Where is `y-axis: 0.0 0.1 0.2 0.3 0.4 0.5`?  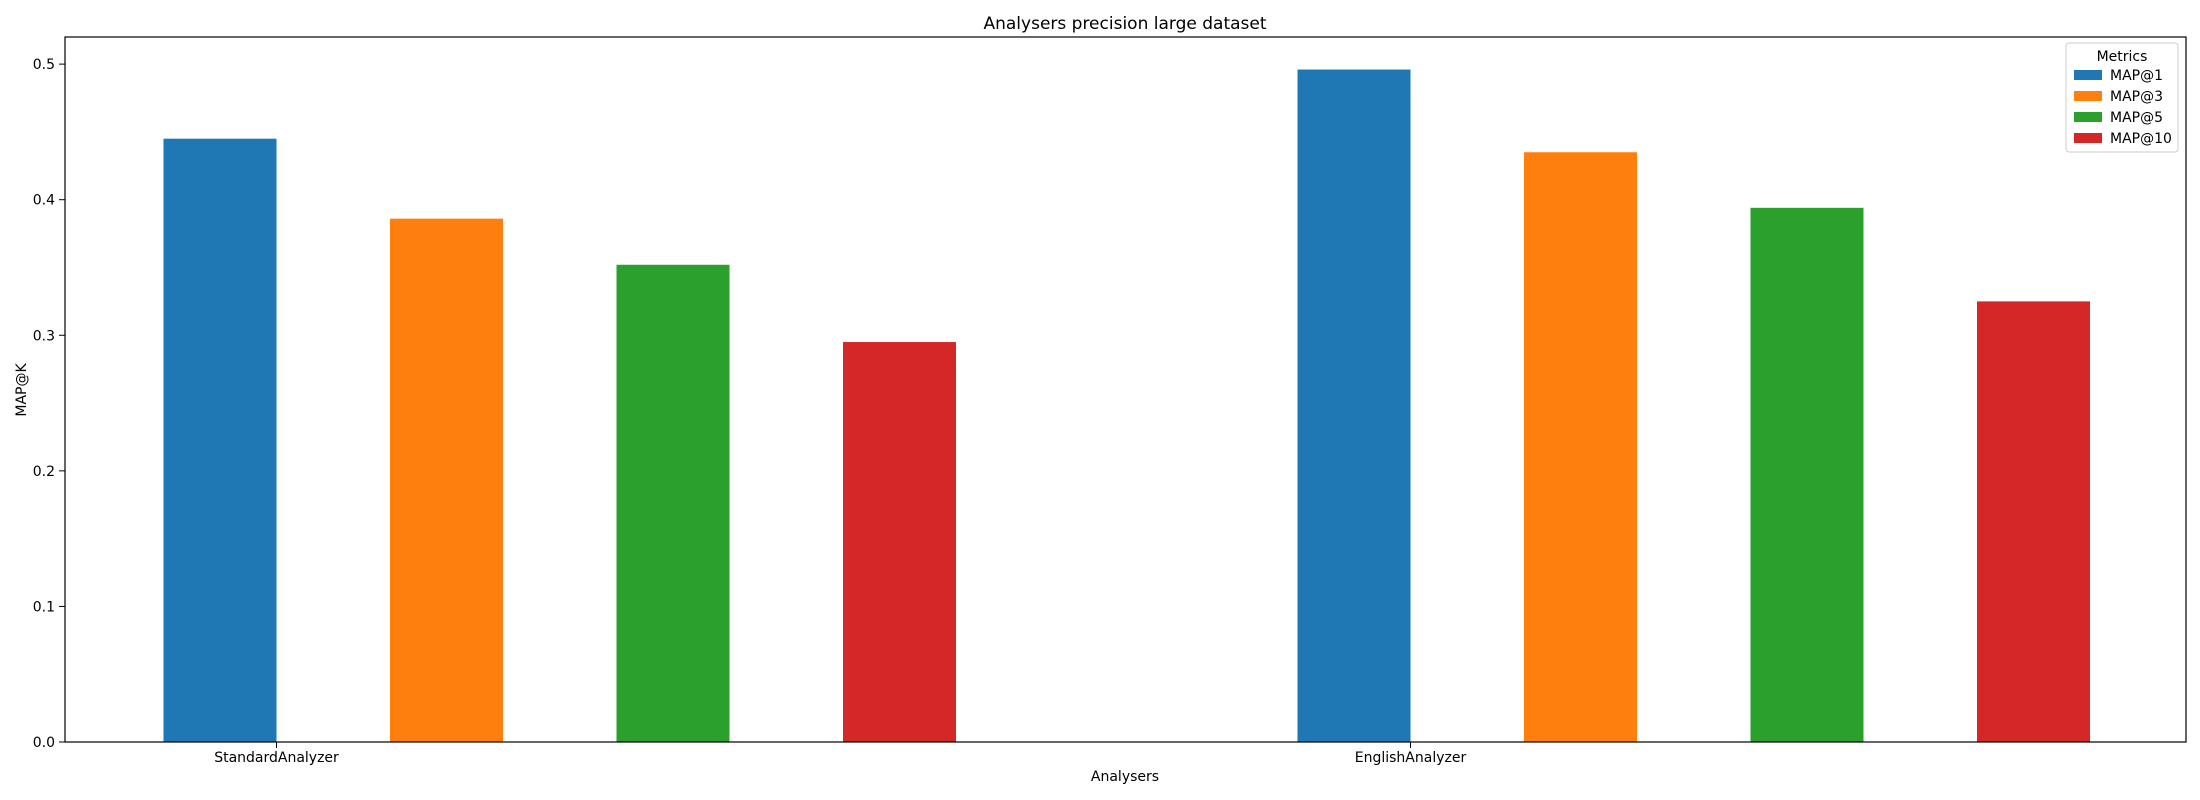 y-axis: 0.0 0.1 0.2 0.3 0.4 0.5 is located at coordinates (49, 404).